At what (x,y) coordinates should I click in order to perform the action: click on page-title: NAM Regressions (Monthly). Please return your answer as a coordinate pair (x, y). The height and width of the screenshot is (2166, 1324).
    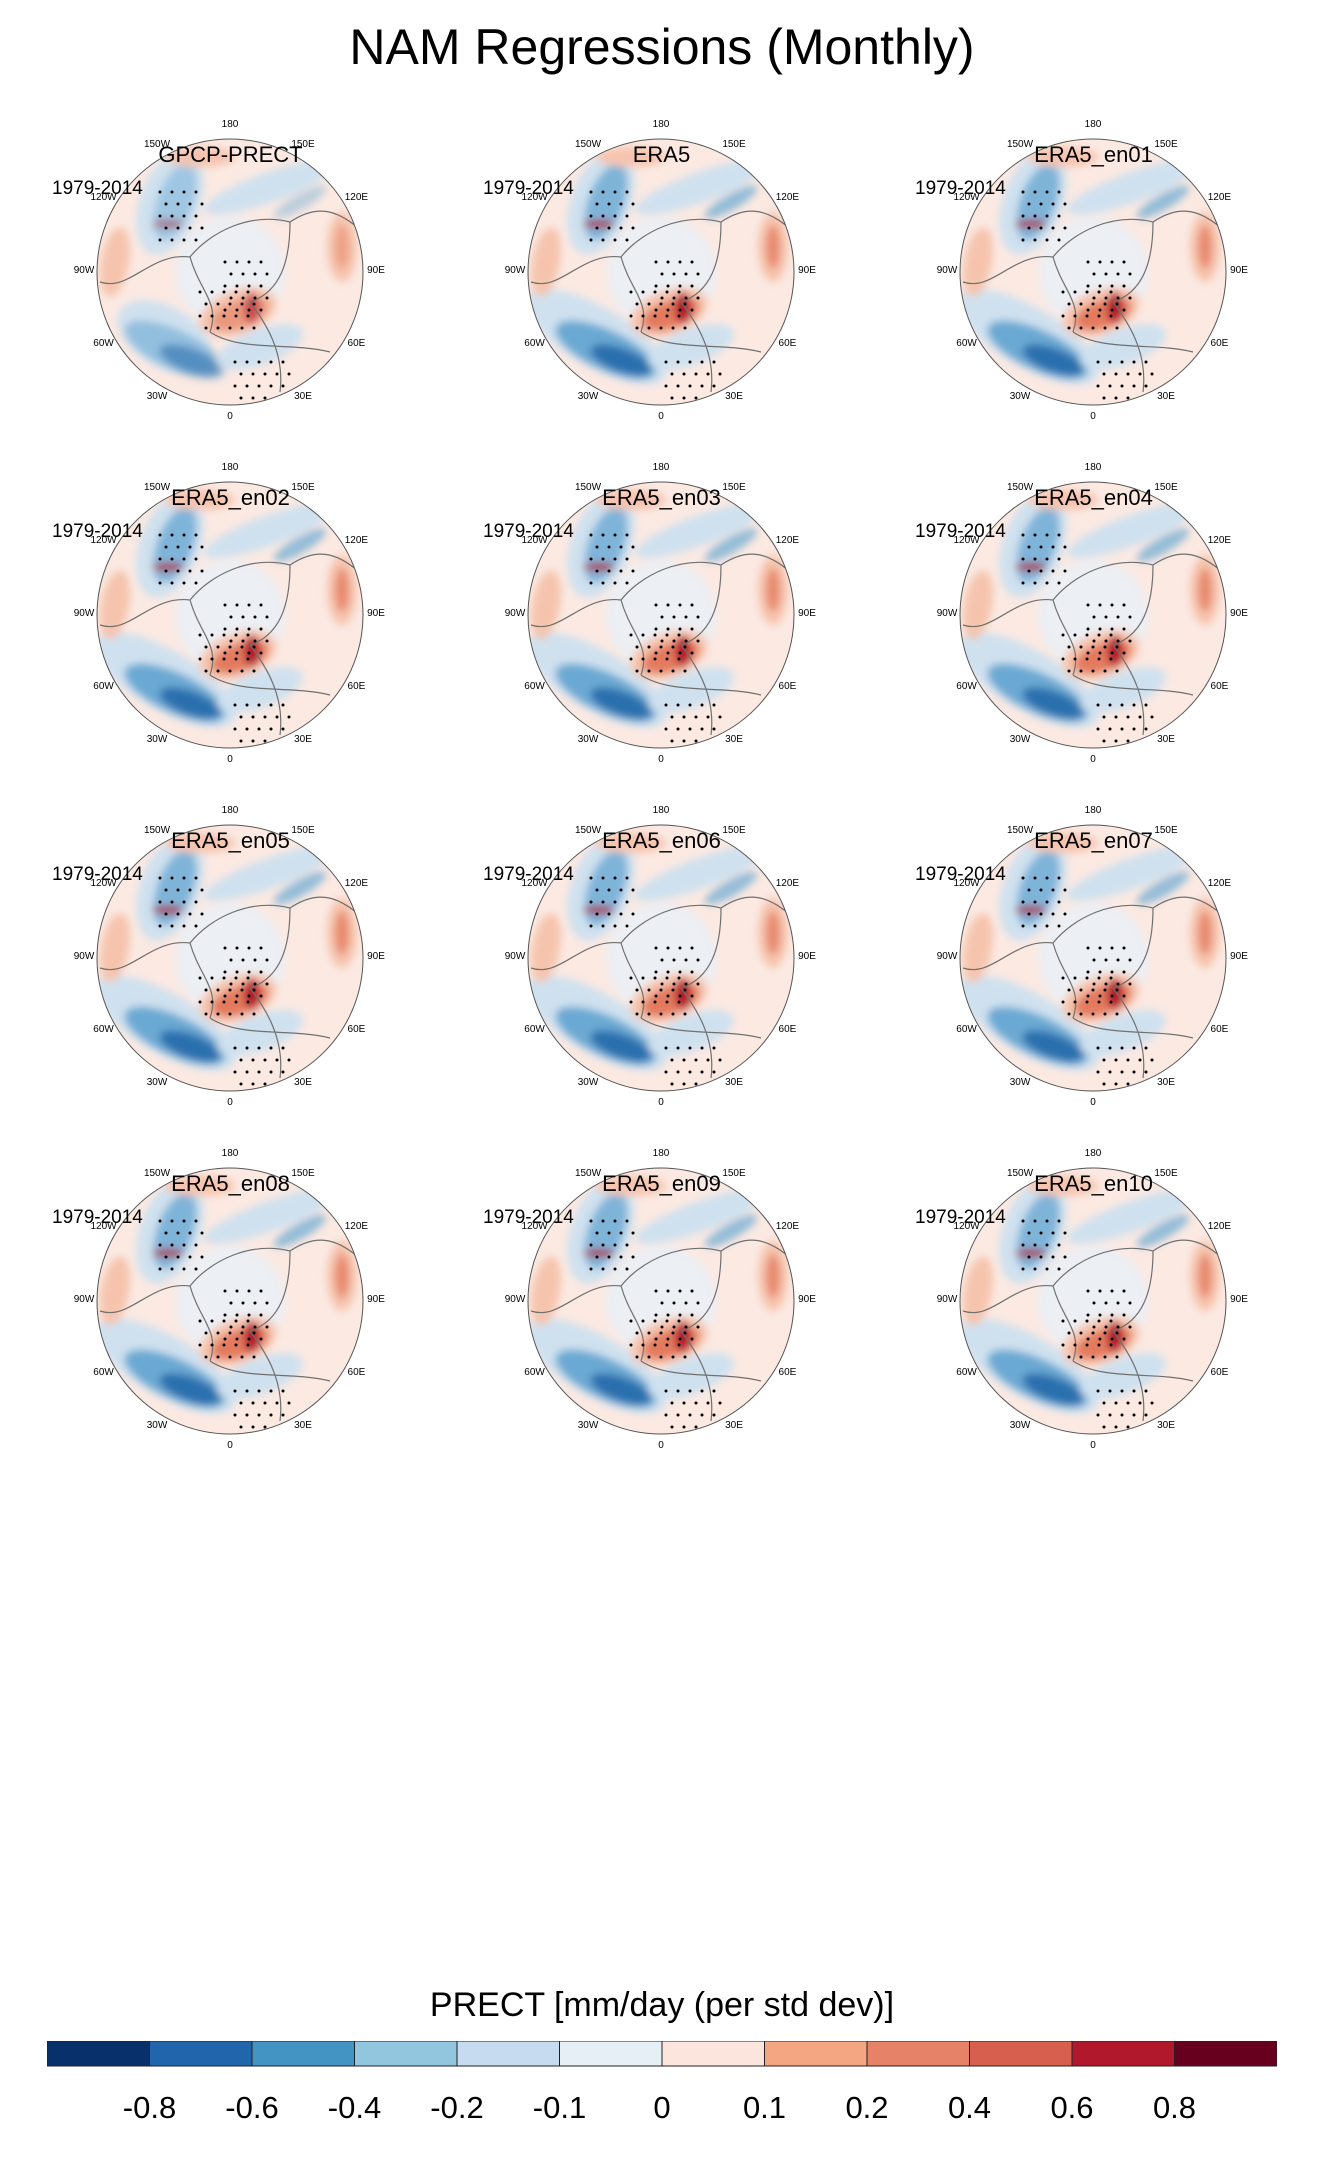
    Looking at the image, I should click on (662, 47).